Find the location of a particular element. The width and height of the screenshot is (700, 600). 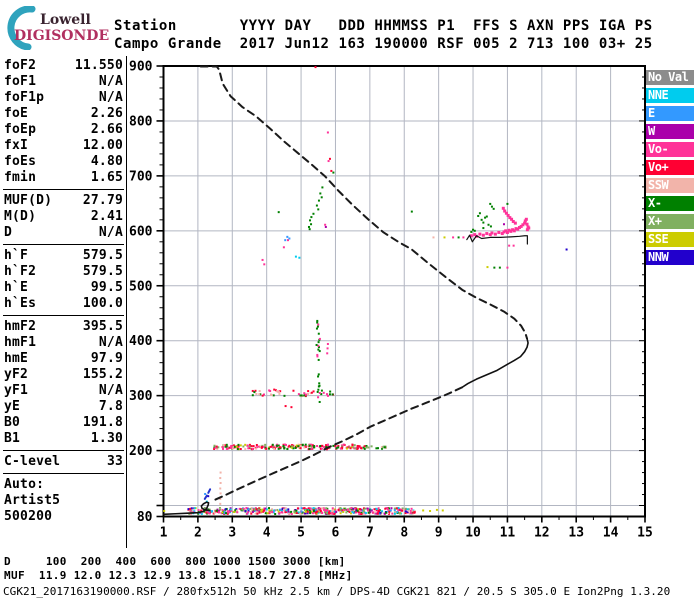

param-row: foEp 2.66 is located at coordinates (63, 130).